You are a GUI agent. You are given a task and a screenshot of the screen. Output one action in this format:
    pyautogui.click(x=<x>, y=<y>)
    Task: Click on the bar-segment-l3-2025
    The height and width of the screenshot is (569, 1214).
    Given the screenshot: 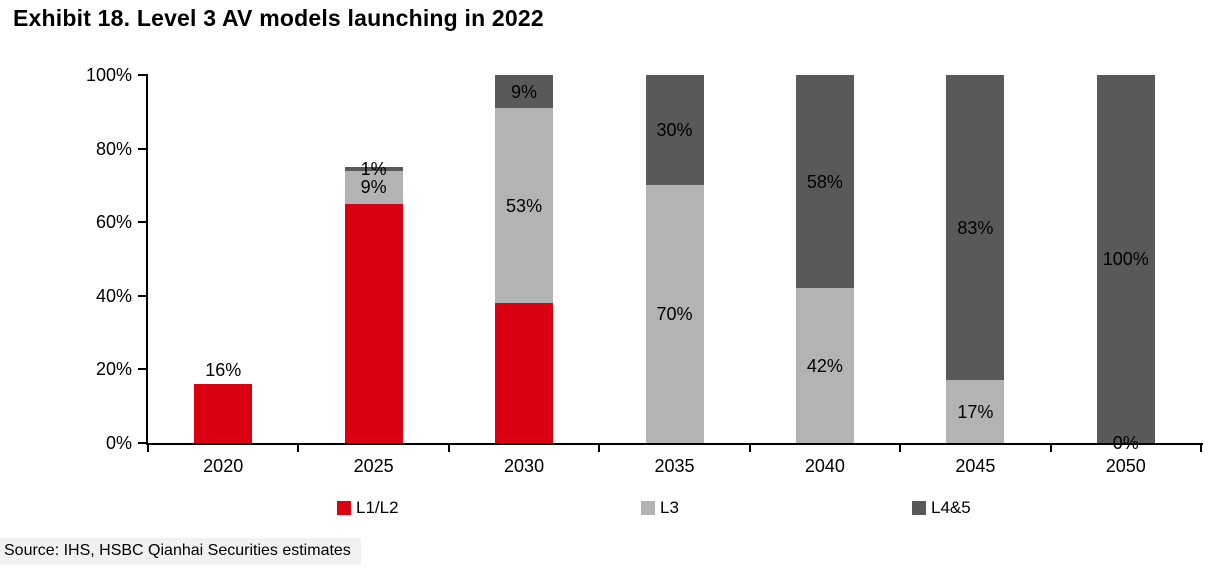 What is the action you would take?
    pyautogui.click(x=373, y=187)
    